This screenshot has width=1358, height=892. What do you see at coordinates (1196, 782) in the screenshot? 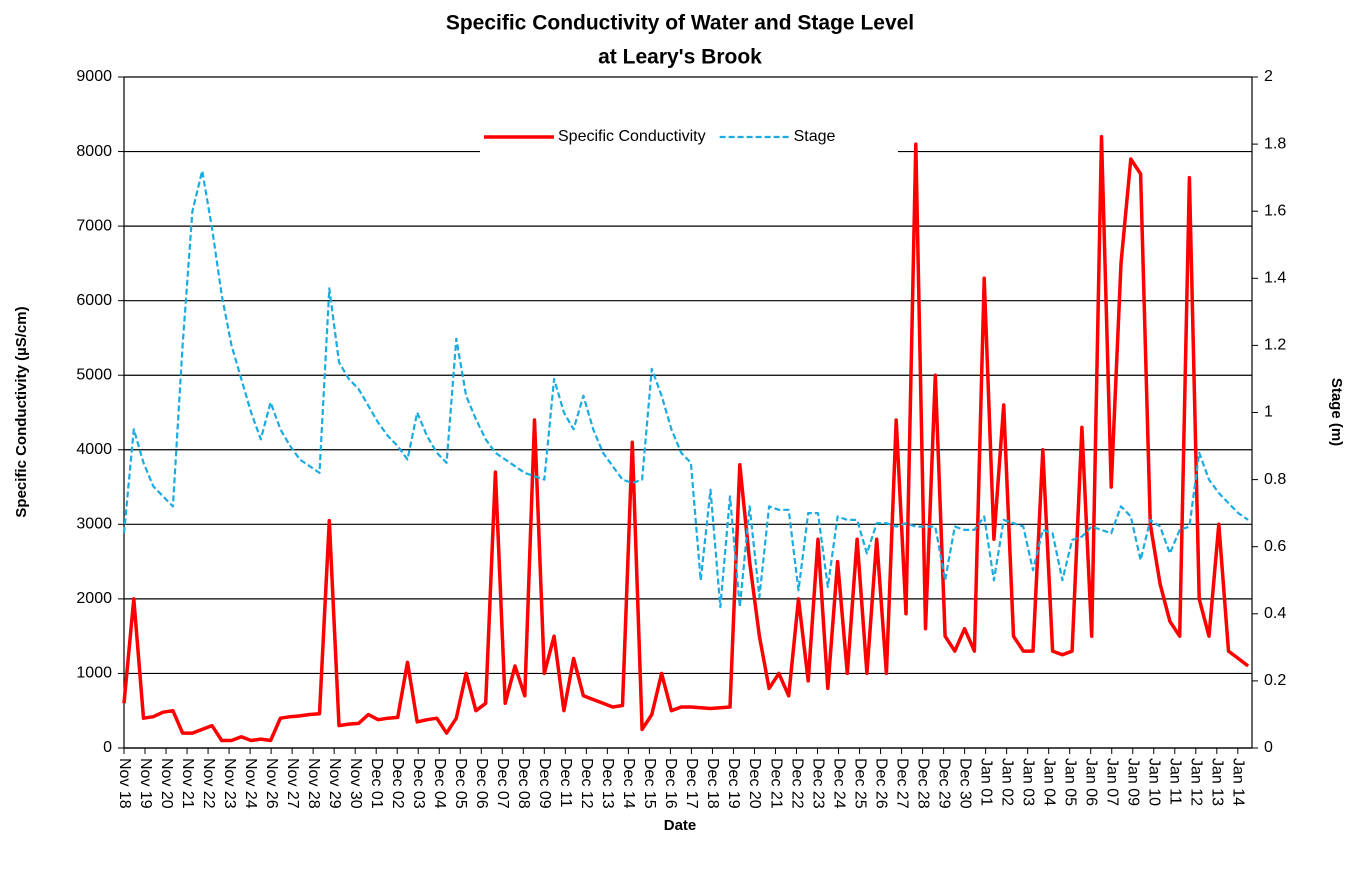
I see `x-tick-label: Jan 12` at bounding box center [1196, 782].